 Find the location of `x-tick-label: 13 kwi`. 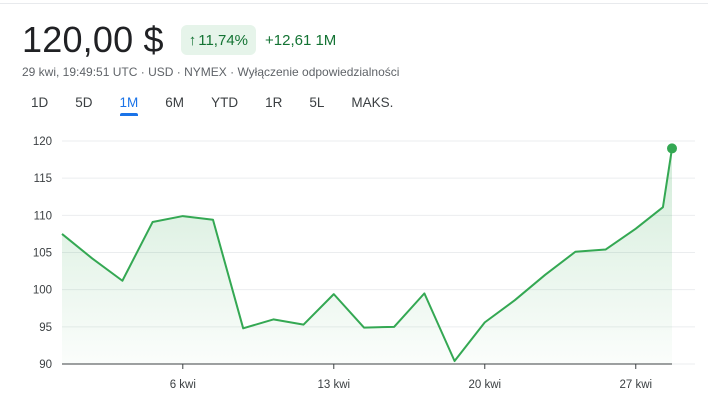

x-tick-label: 13 kwi is located at coordinates (333, 385).